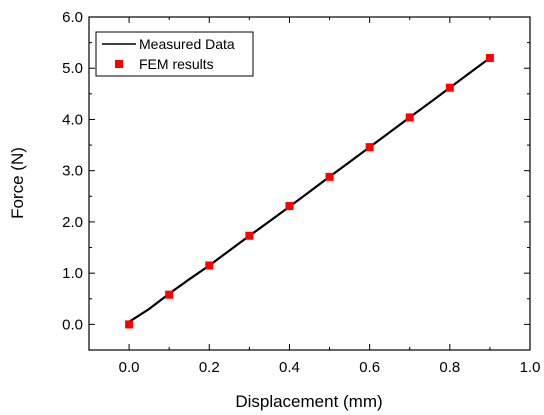 The height and width of the screenshot is (415, 544). I want to click on x-tick-label: 0.4, so click(289, 367).